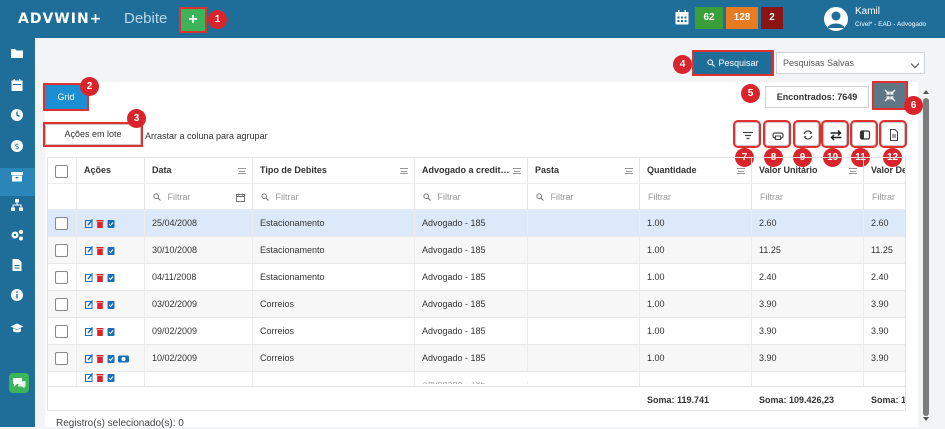 This screenshot has height=429, width=945. Describe the element at coordinates (709, 18) in the screenshot. I see `badge-green: 62` at that location.